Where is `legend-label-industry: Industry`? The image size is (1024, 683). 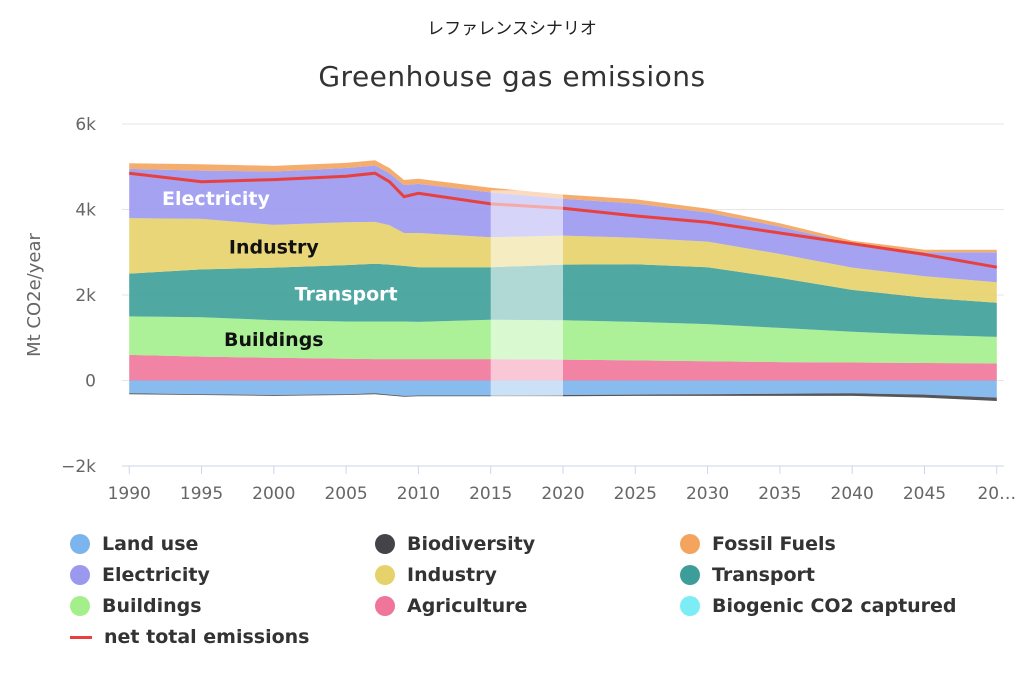 legend-label-industry: Industry is located at coordinates (452, 575).